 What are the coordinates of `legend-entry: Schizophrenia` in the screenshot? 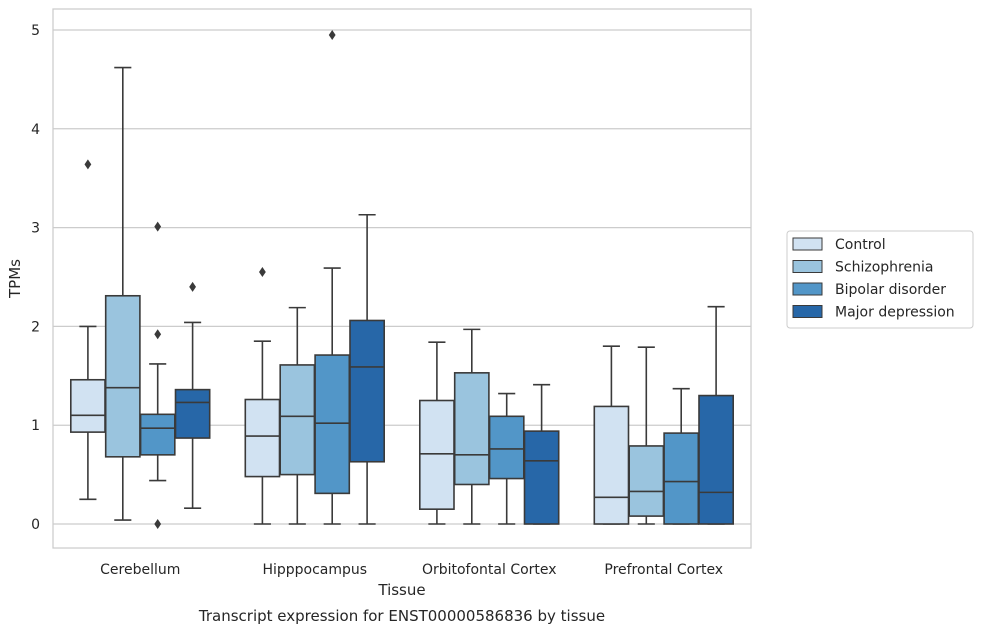 It's located at (884, 268).